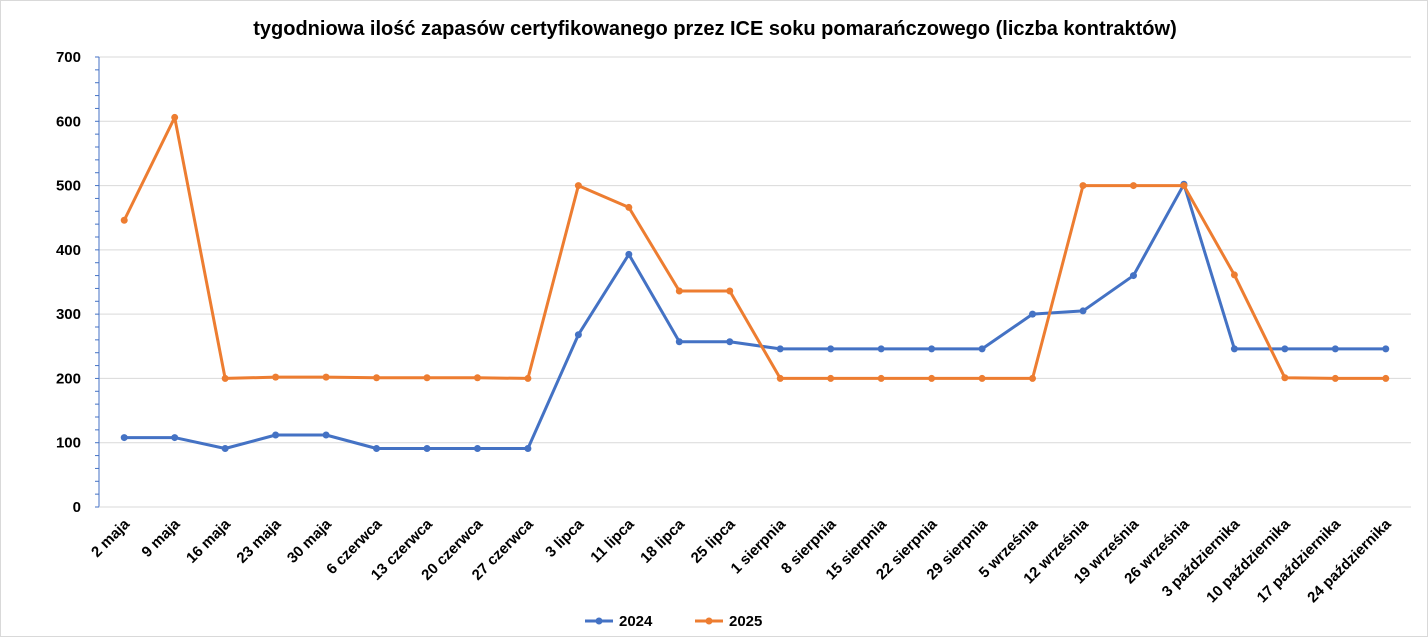 Image resolution: width=1428 pixels, height=638 pixels. I want to click on y-tick-labels: 0 100 200 300 400 500 600 700, so click(68, 282).